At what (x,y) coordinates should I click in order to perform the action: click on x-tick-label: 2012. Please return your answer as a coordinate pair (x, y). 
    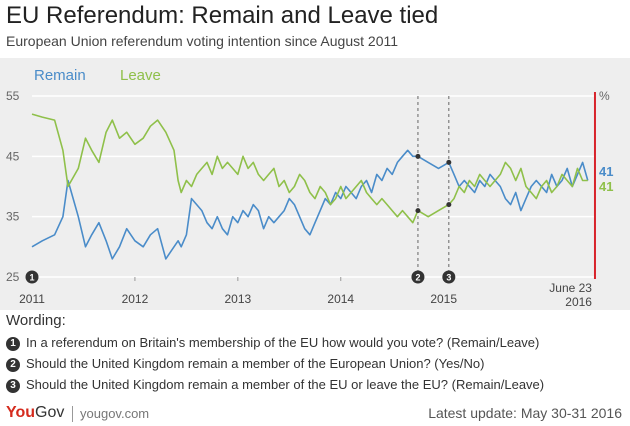
    Looking at the image, I should click on (135, 299).